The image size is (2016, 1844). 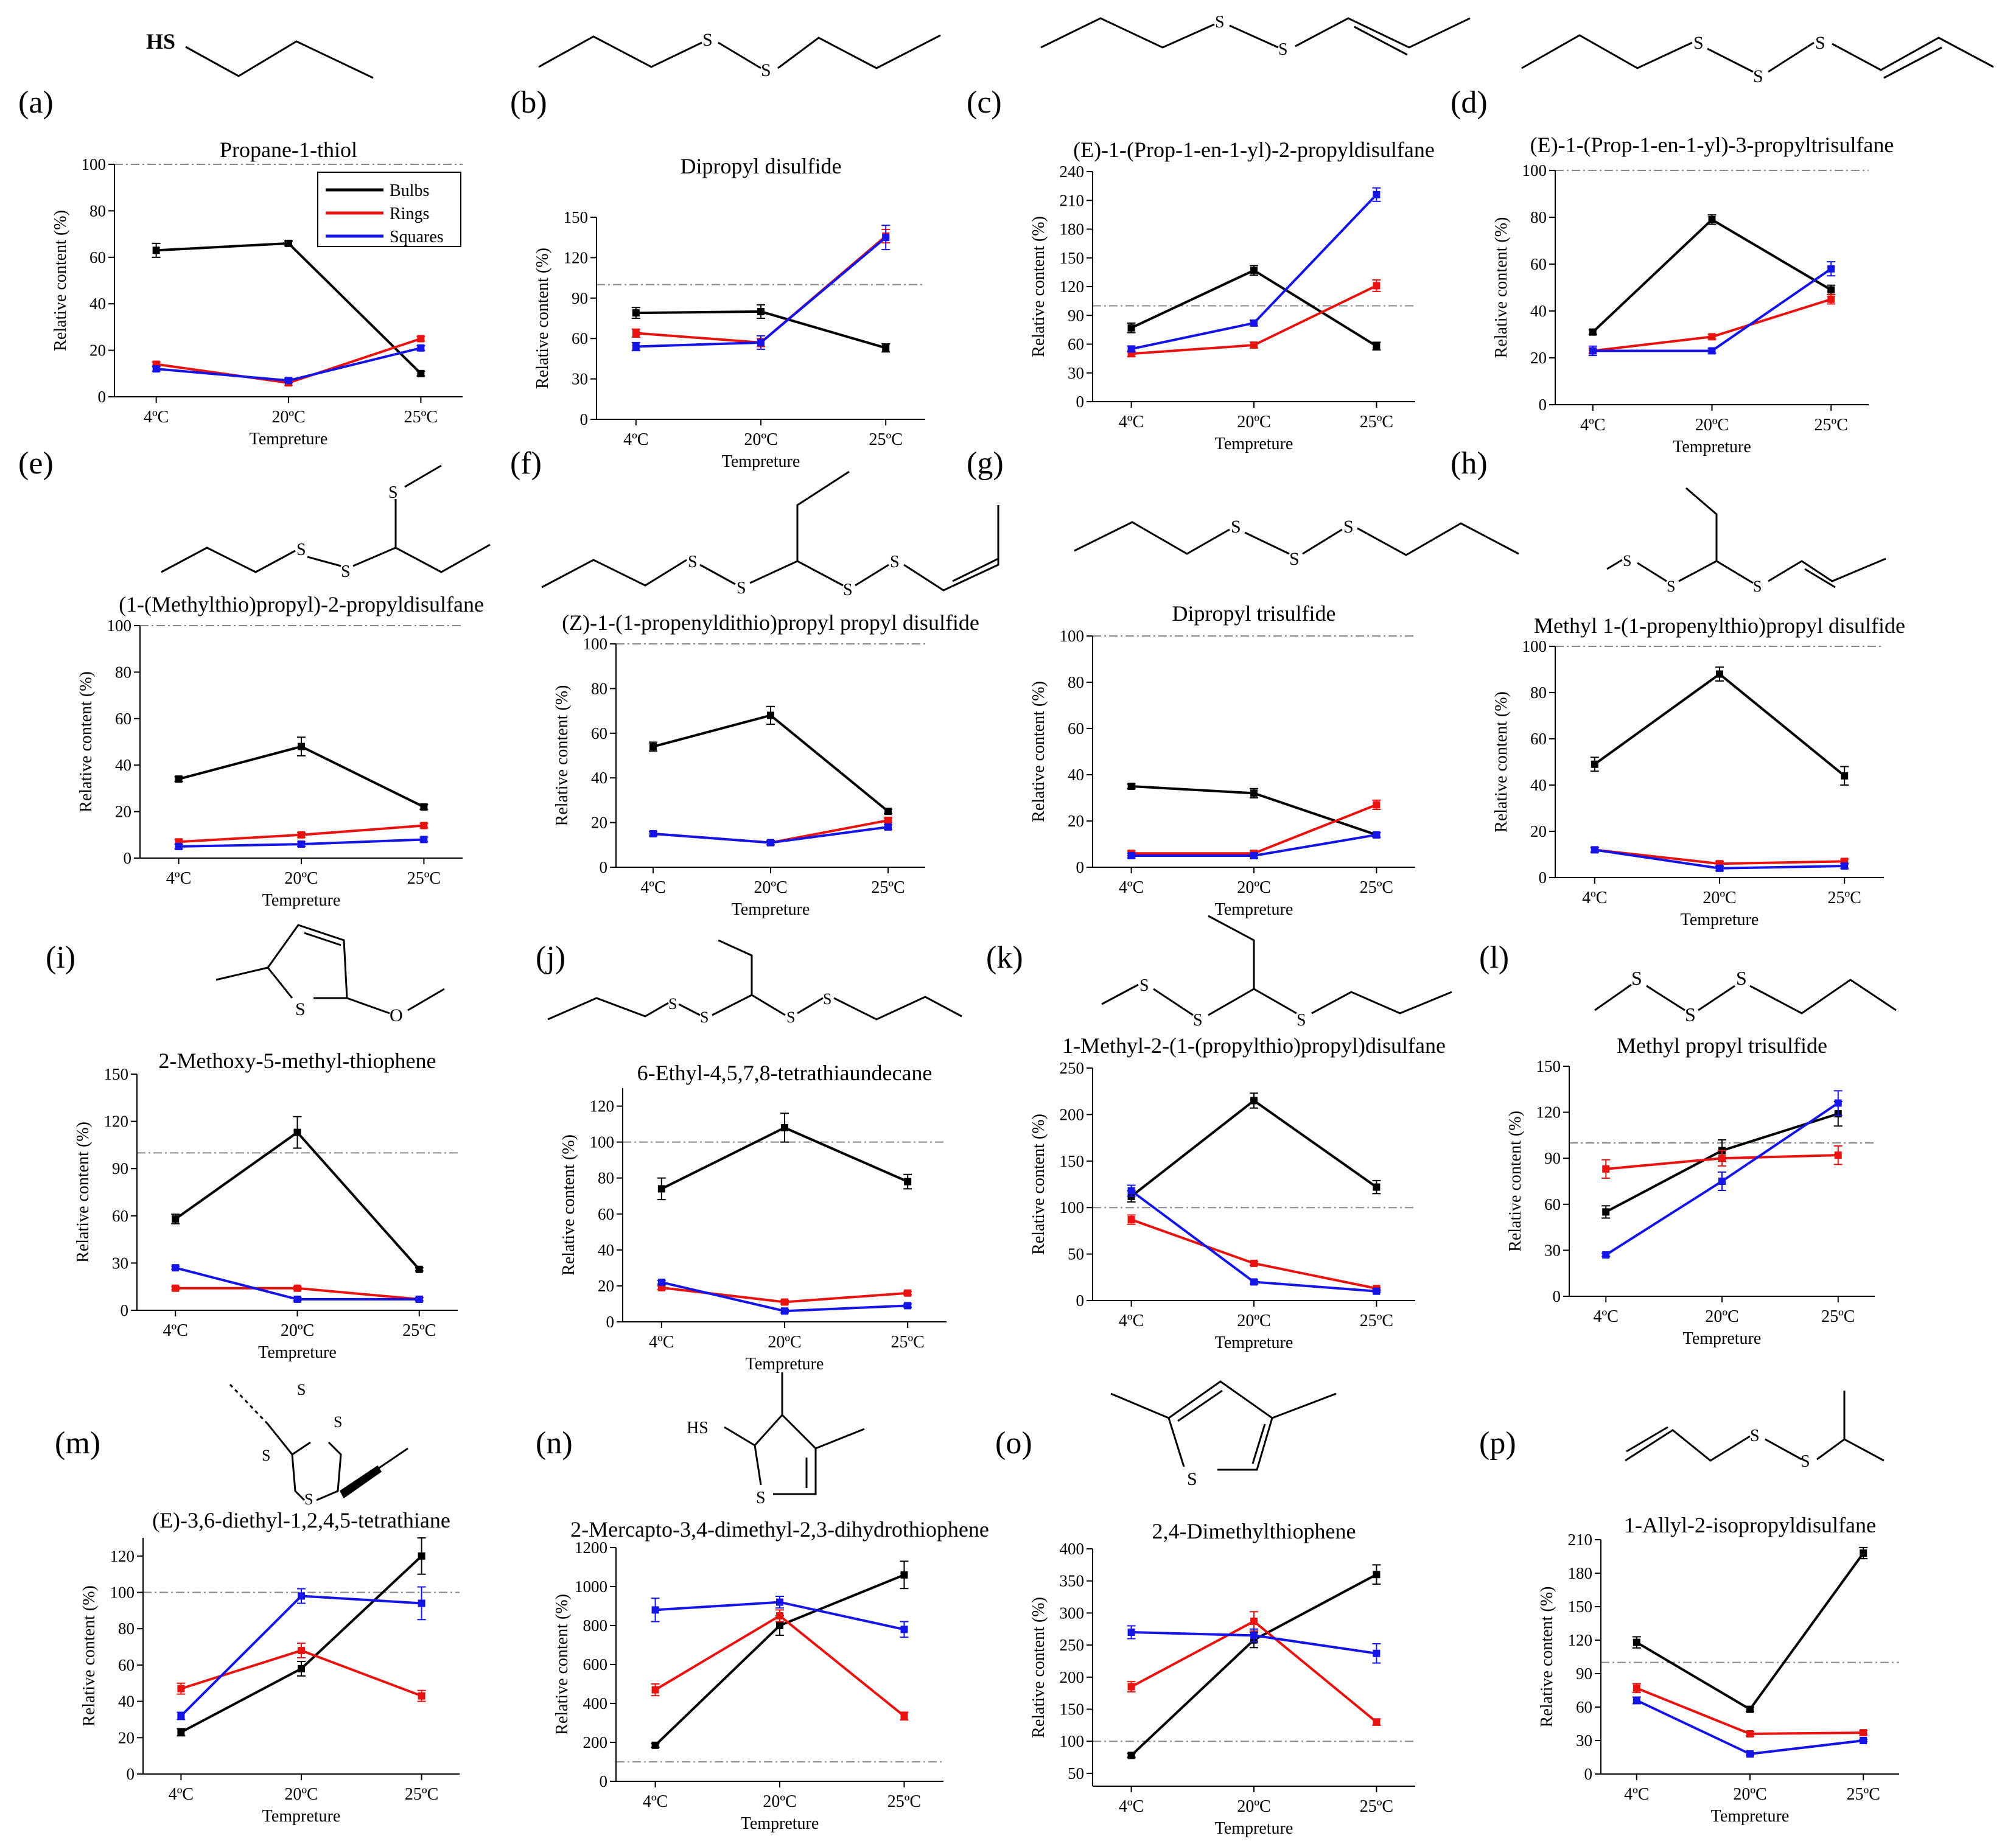 I want to click on panel-g-y-tick-label: 0, so click(x=1080, y=867).